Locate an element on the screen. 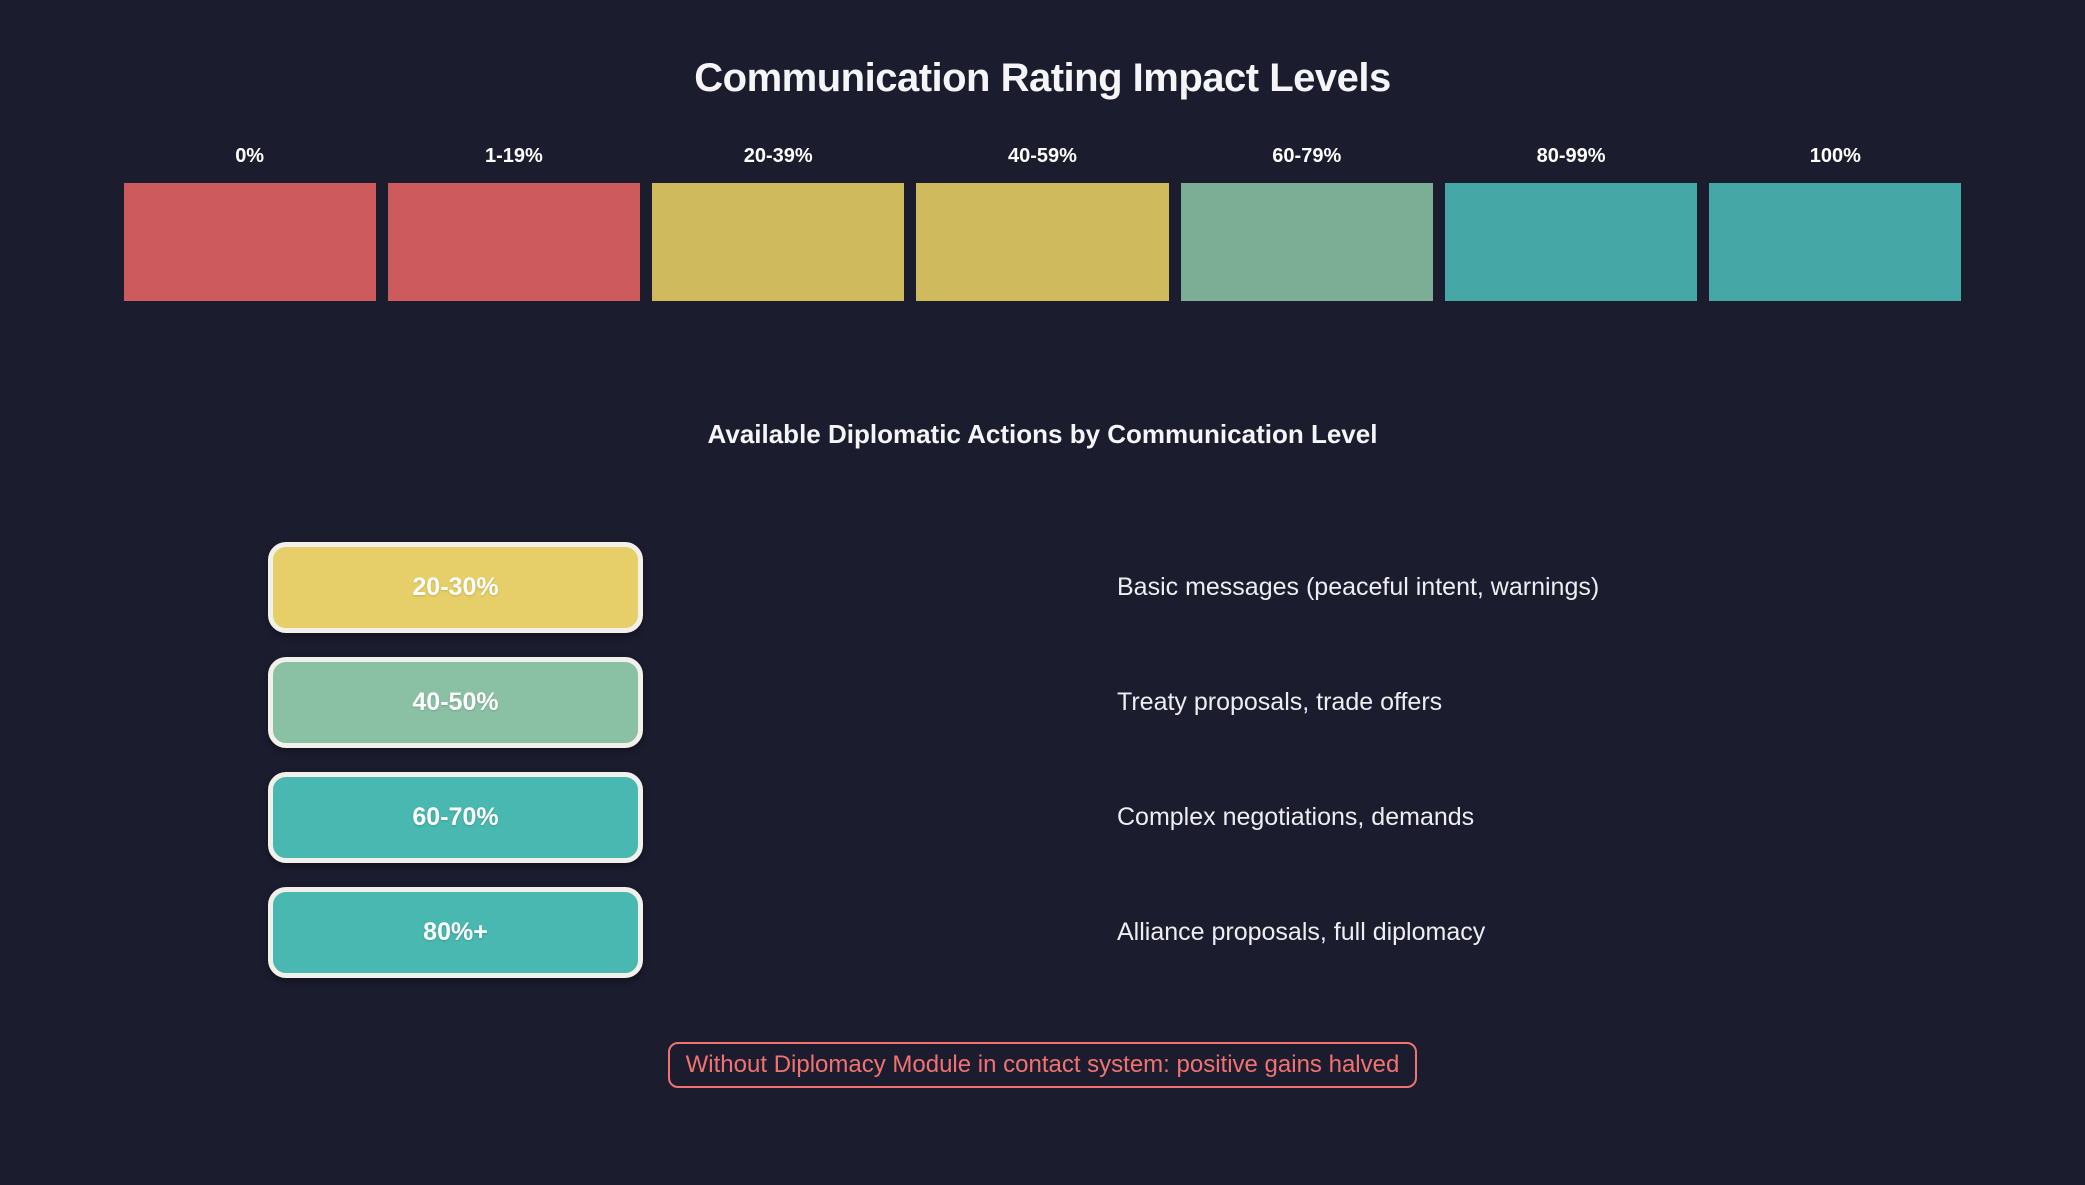 This screenshot has height=1185, width=2085. scale-item: 100% is located at coordinates (1835, 223).